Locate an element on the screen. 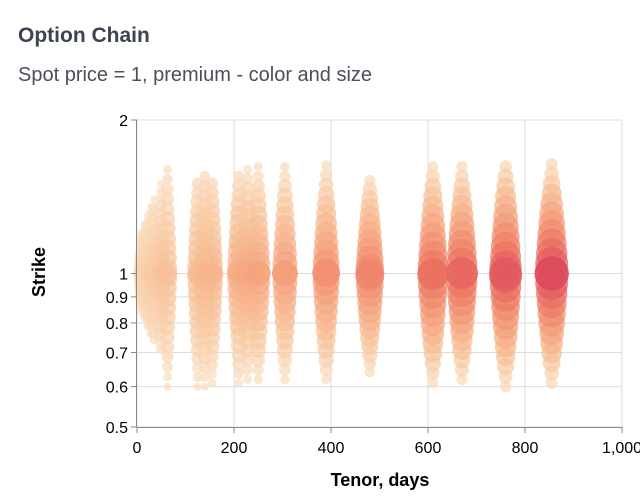  y-tick-label: 0.6 is located at coordinates (117, 388).